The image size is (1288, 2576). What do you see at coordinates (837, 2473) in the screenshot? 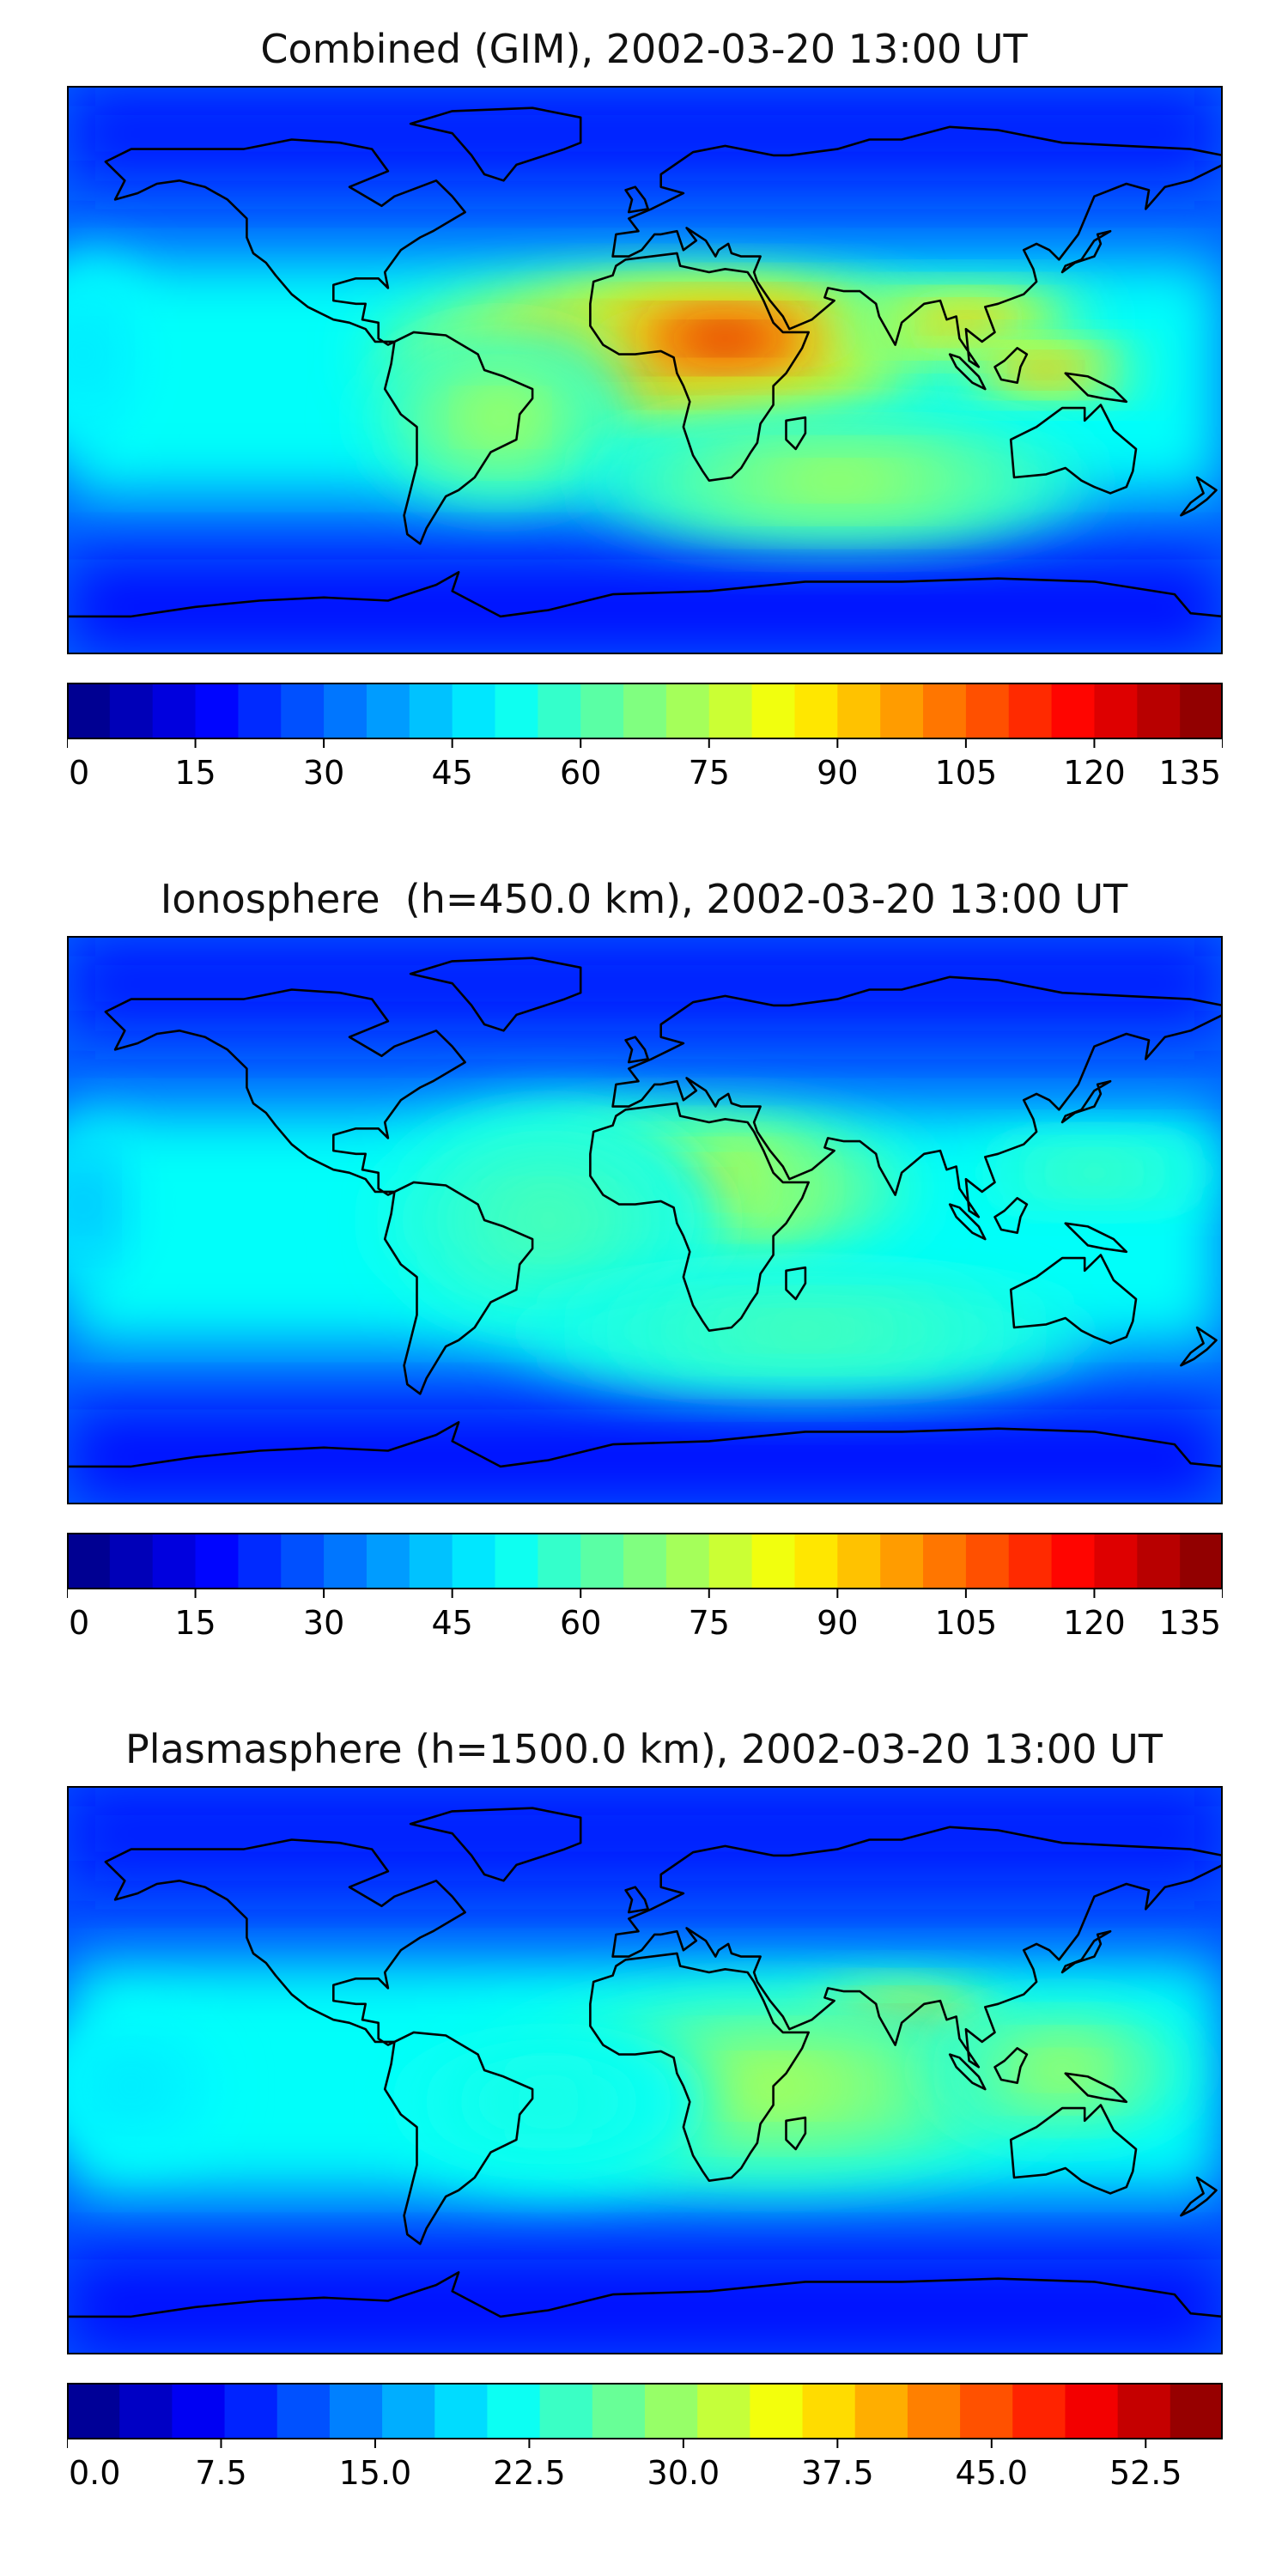
I see `colorbar-tick-label: 37.5` at bounding box center [837, 2473].